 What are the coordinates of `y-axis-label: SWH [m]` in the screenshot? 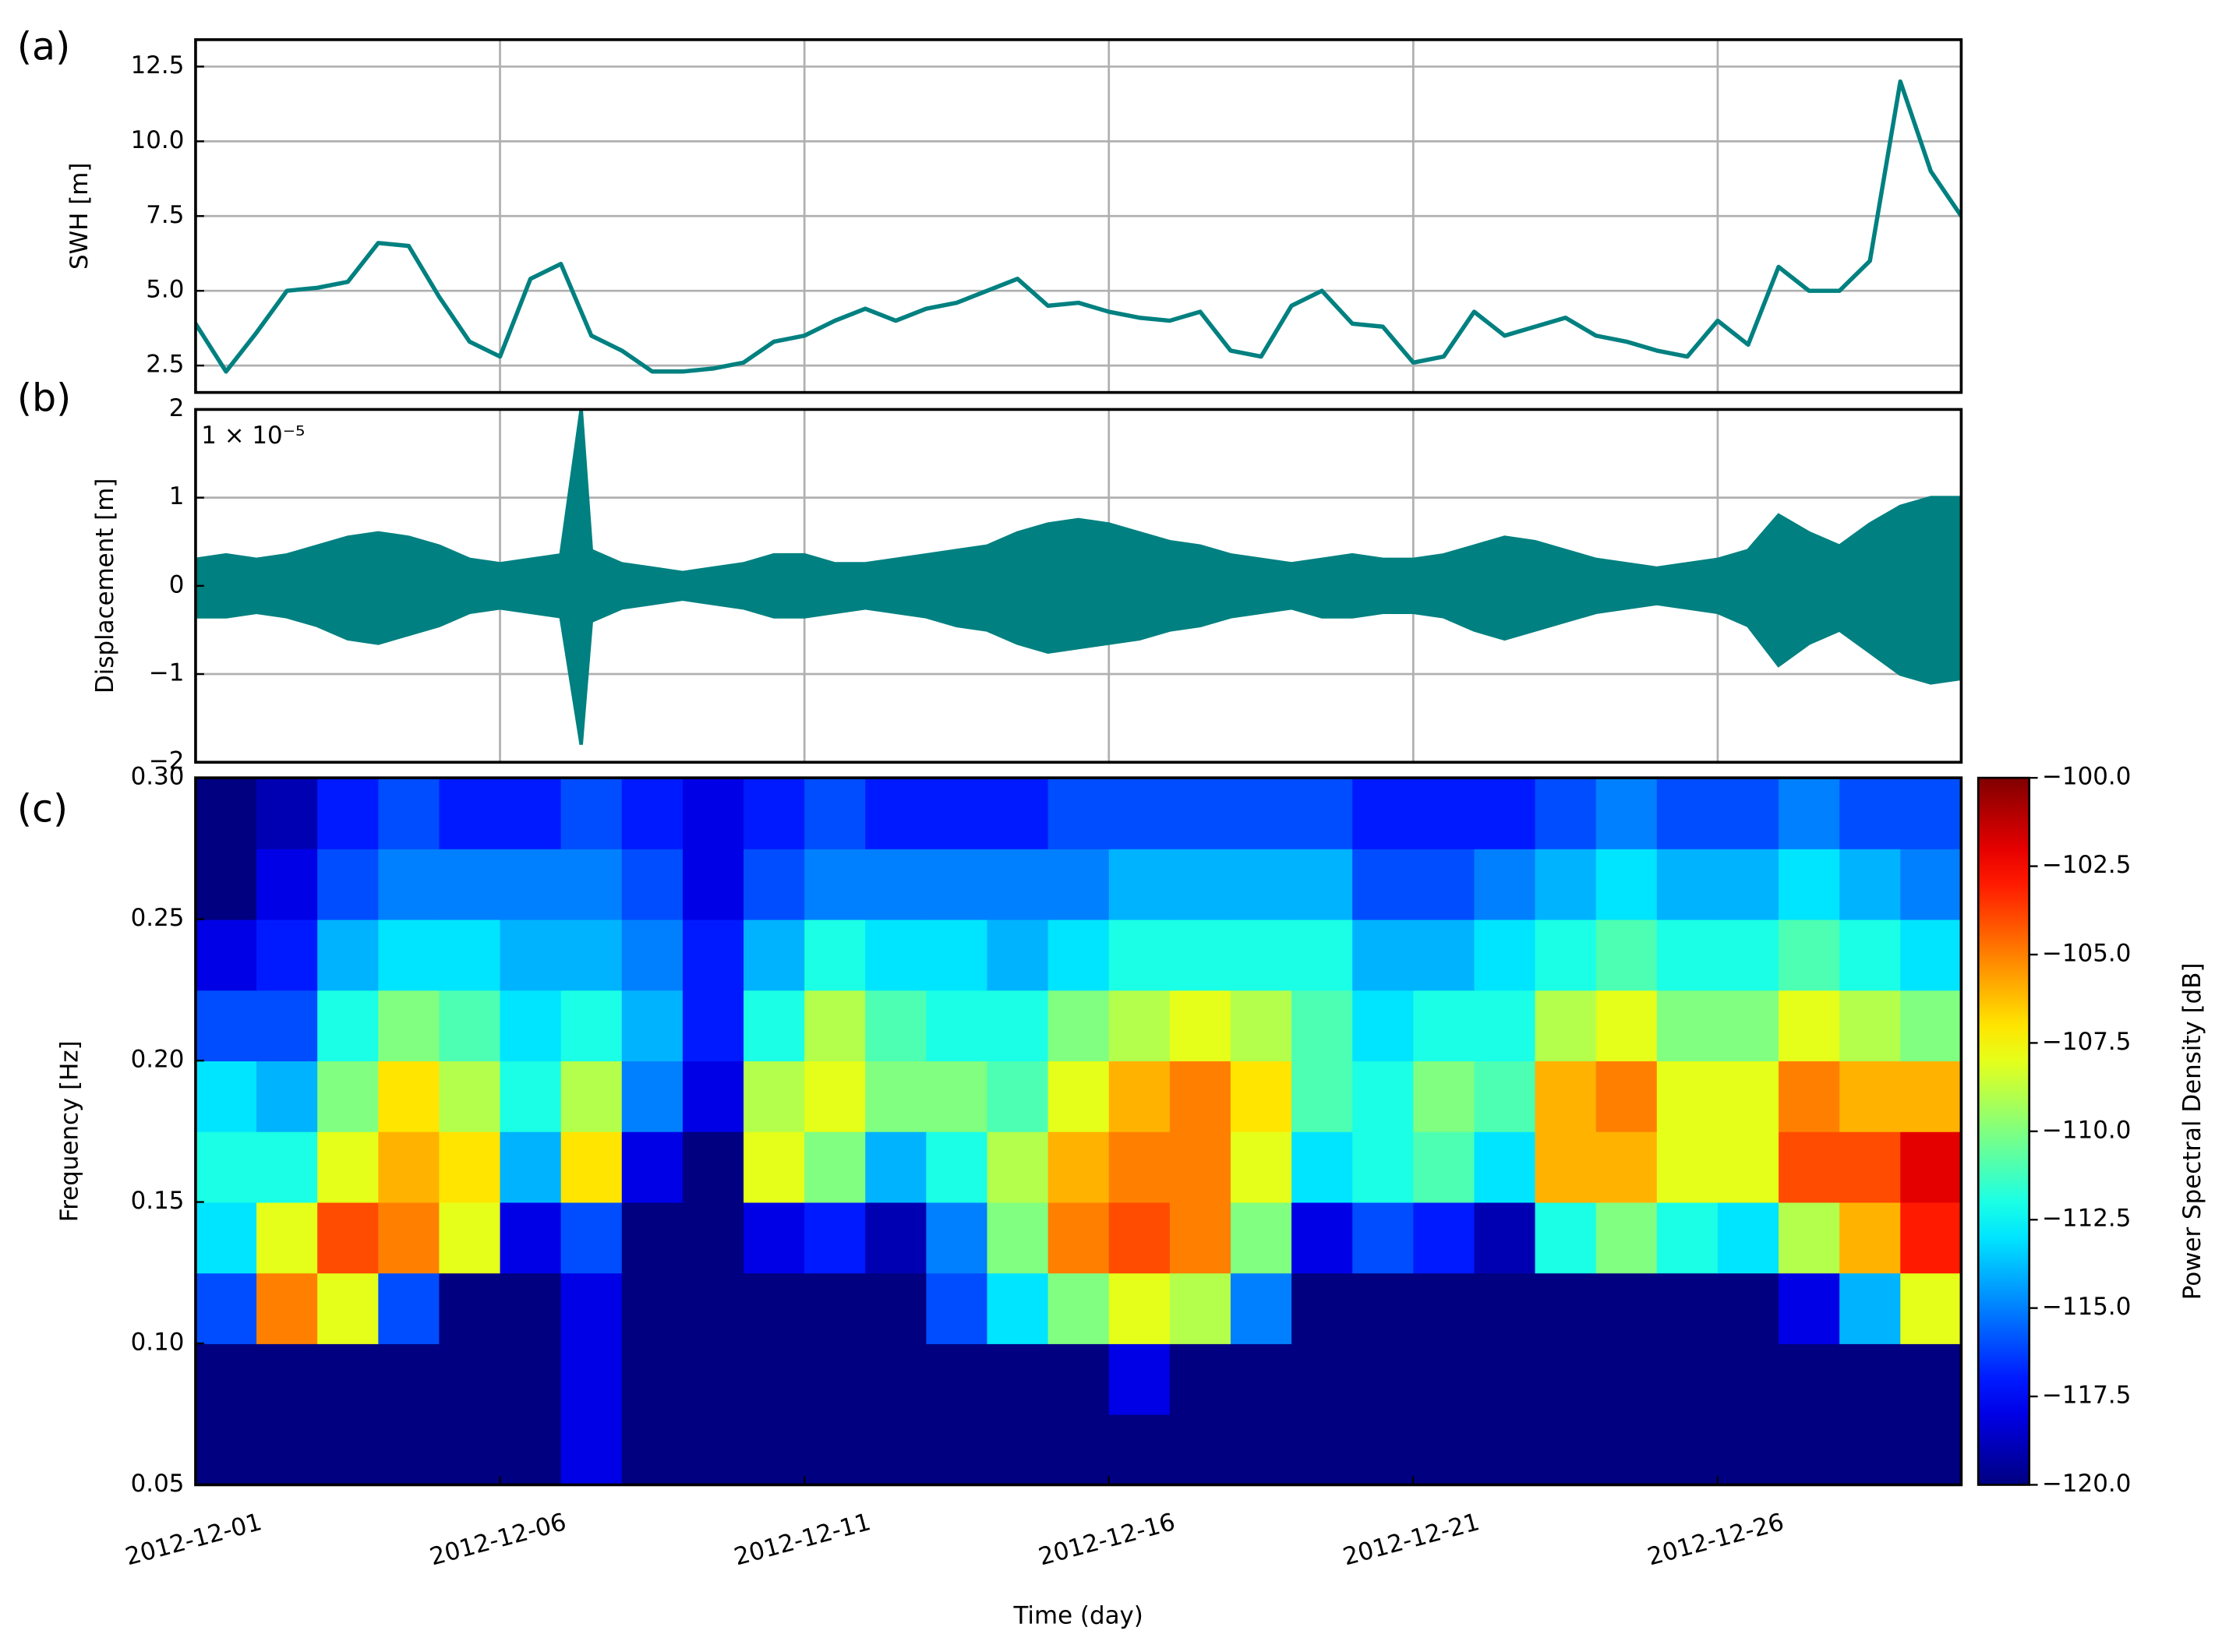 It's located at (79, 216).